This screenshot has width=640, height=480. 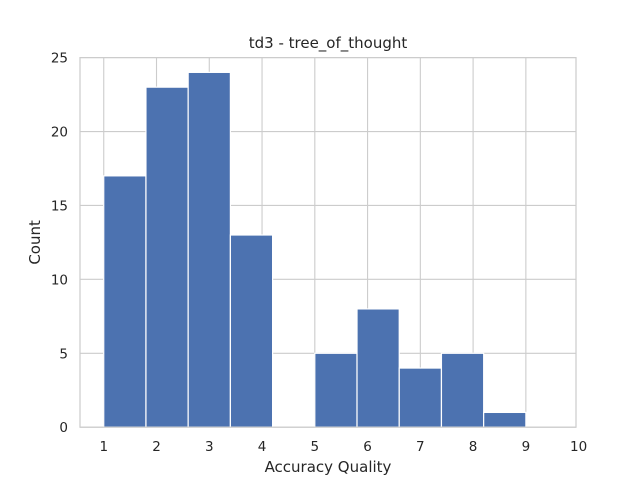 I want to click on x-tick-label: 4, so click(x=262, y=447).